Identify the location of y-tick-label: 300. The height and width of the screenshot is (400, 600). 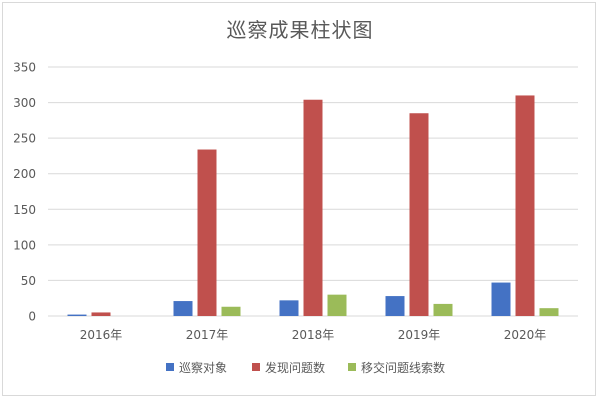
(24, 103).